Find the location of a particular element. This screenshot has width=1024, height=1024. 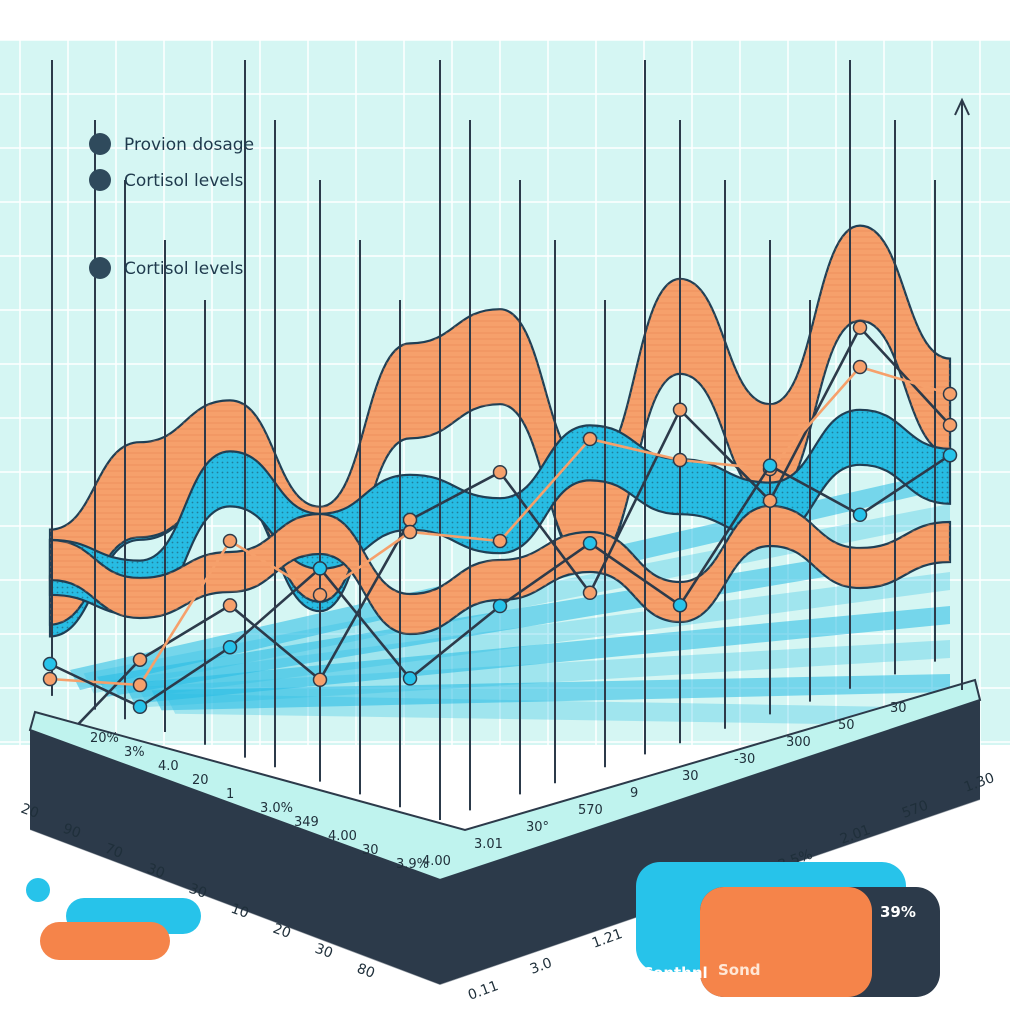

outer-tick-label: 0.11 is located at coordinates (483, 991).